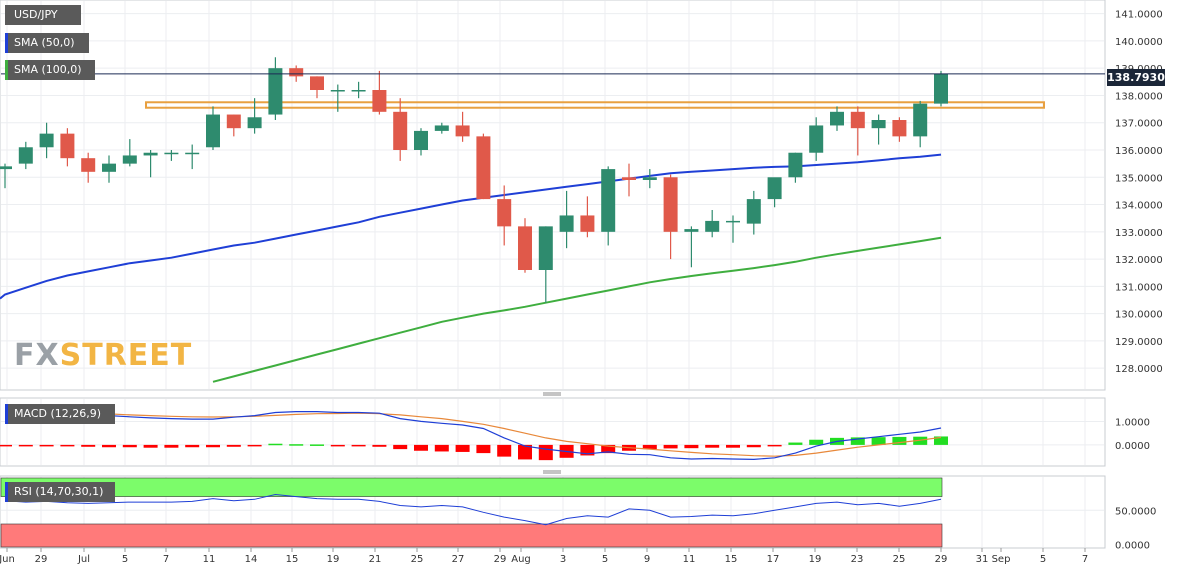  What do you see at coordinates (605, 559) in the screenshot?
I see `date-tick-label: 5` at bounding box center [605, 559].